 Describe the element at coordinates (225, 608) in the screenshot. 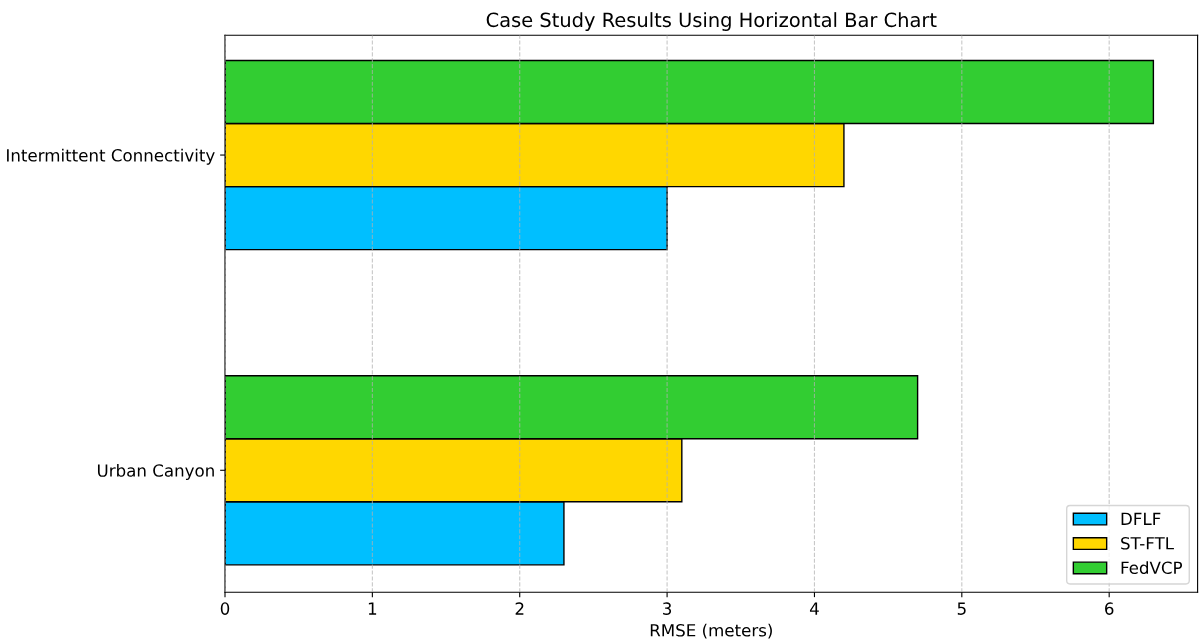

I see `x-tick-label: 0` at that location.